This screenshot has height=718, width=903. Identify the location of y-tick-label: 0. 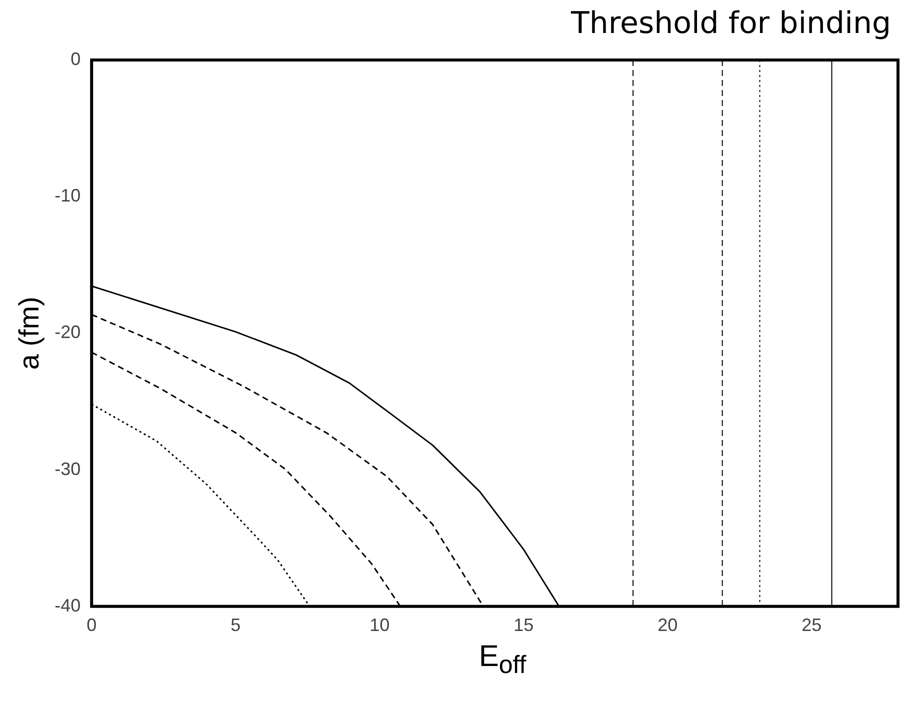
(75, 58).